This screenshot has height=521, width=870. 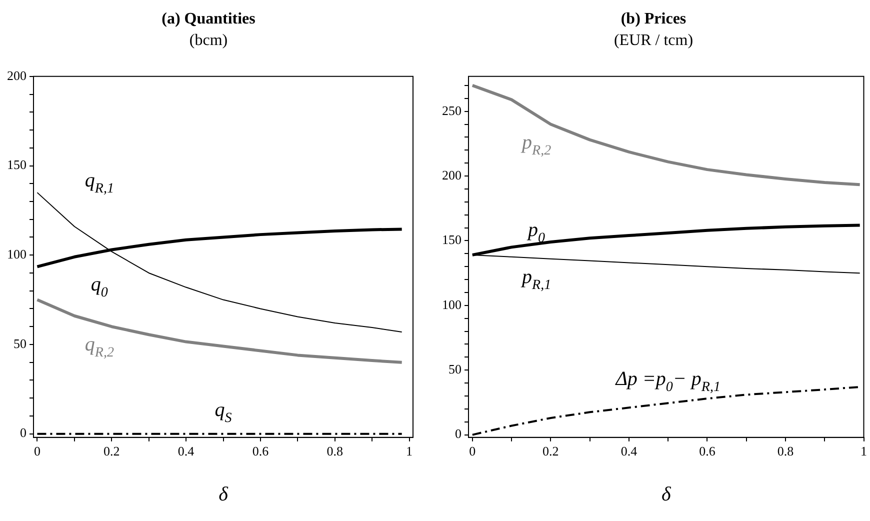 I want to click on chart-title: (a) Quantities, so click(x=209, y=19).